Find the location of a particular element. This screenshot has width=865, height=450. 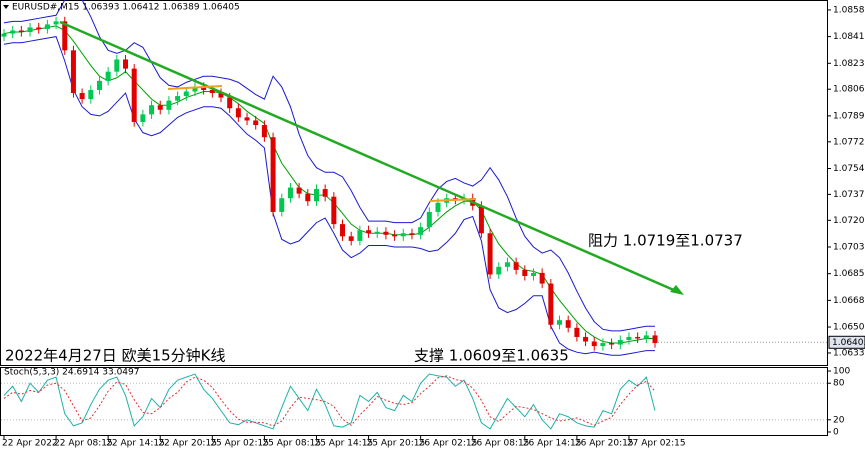

x-tick-label: 26 Apr 02:15 is located at coordinates (448, 444).